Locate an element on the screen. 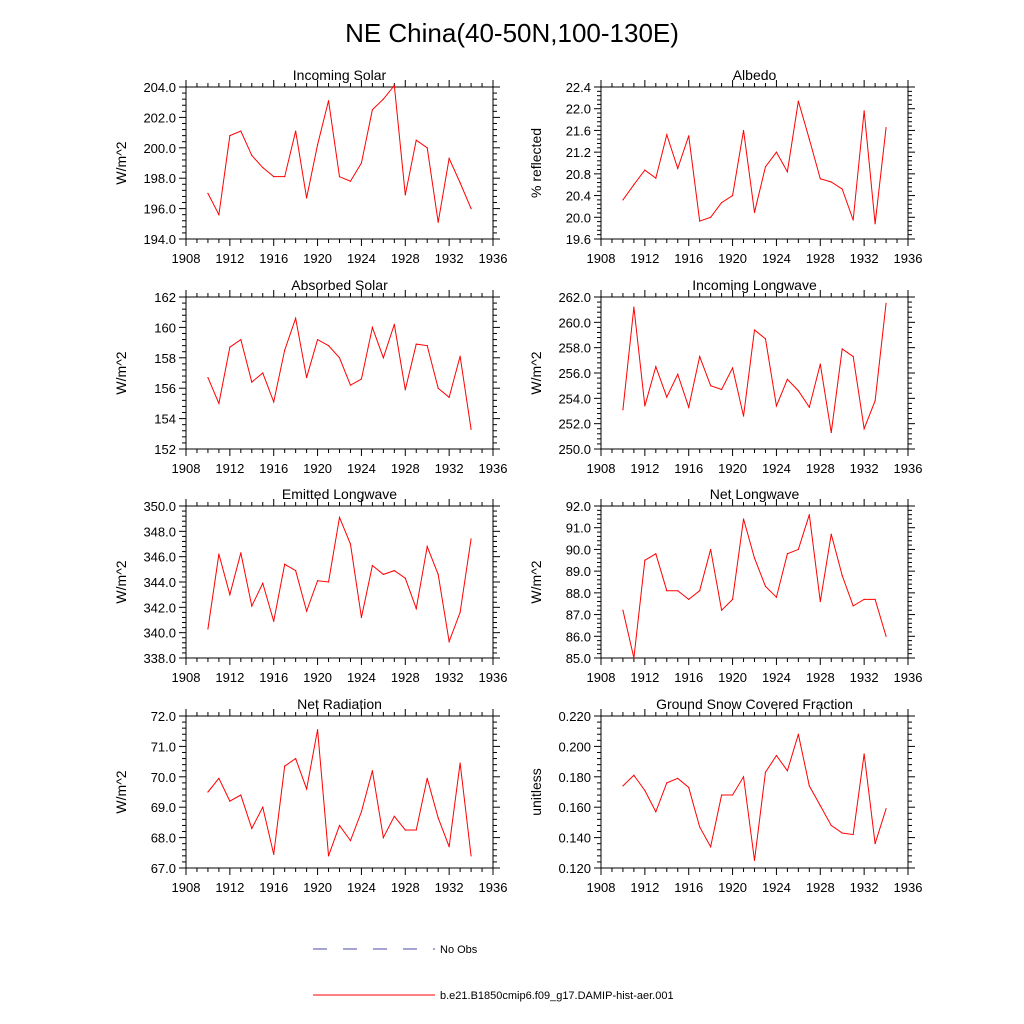 The height and width of the screenshot is (1024, 1024). y-tick-label: 0.120 is located at coordinates (574, 868).